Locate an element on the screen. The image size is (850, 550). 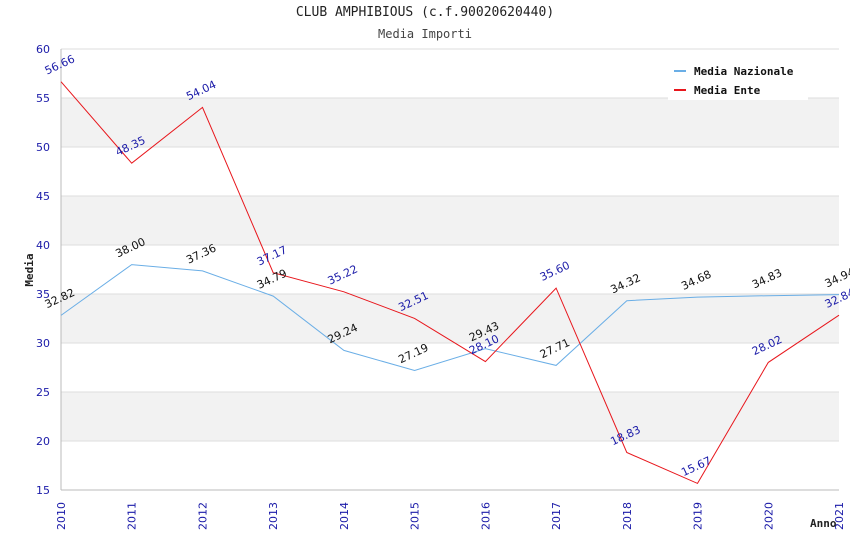
y-tick-label: 55 is located at coordinates (43, 98).